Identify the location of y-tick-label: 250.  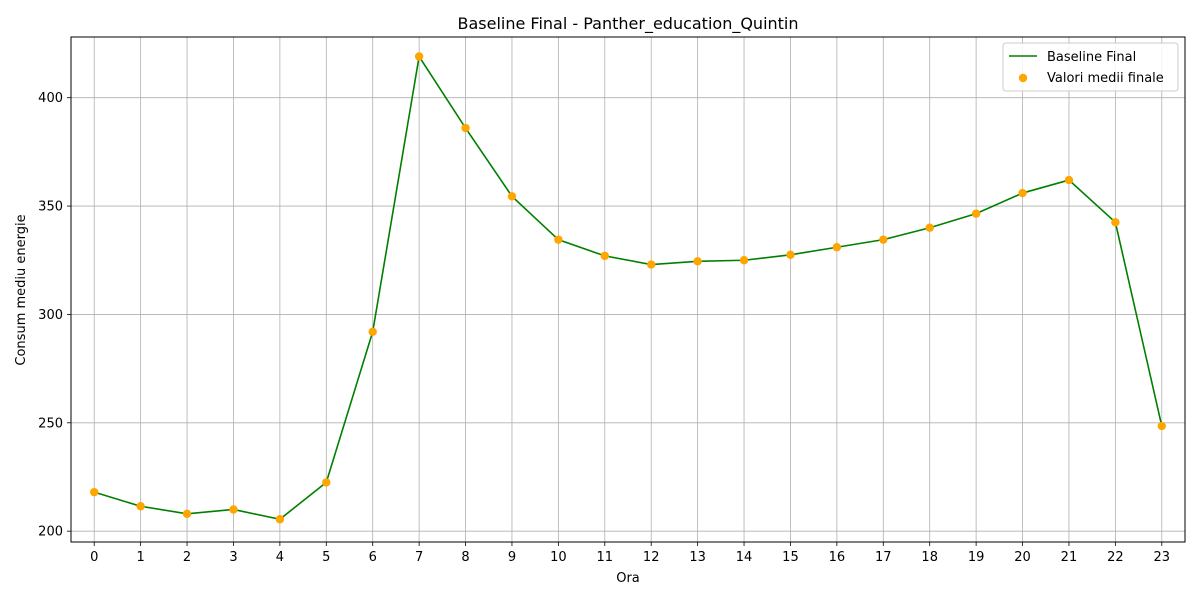
(50, 423).